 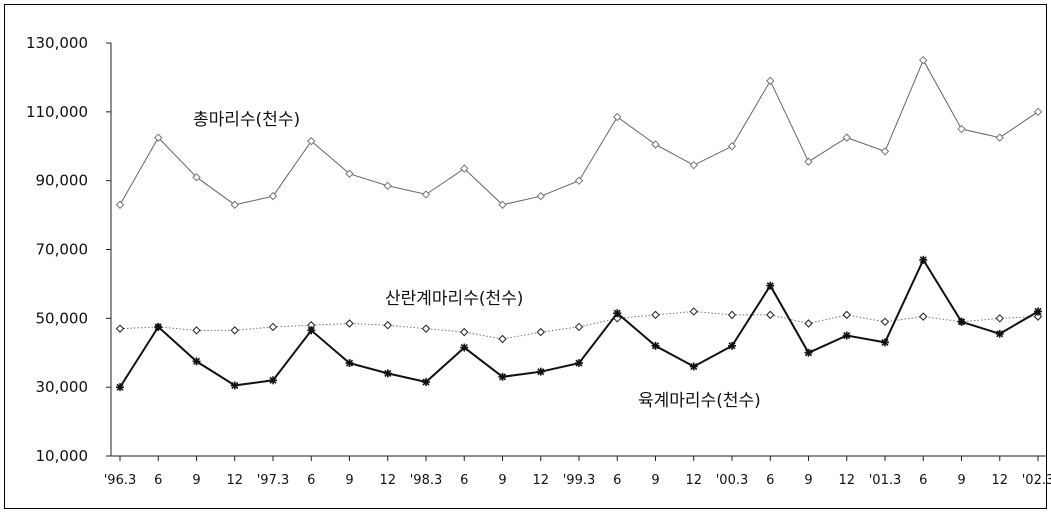 What do you see at coordinates (699, 401) in the screenshot?
I see `series-label-2: 육계마리수(천수)` at bounding box center [699, 401].